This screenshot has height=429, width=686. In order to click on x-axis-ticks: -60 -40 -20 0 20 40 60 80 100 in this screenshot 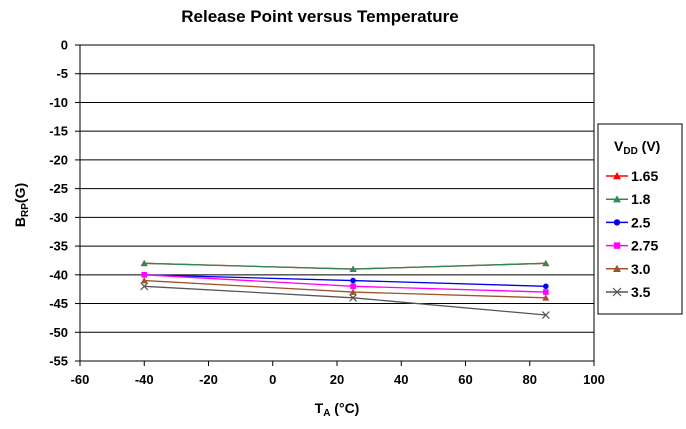, I will do `click(338, 374)`.